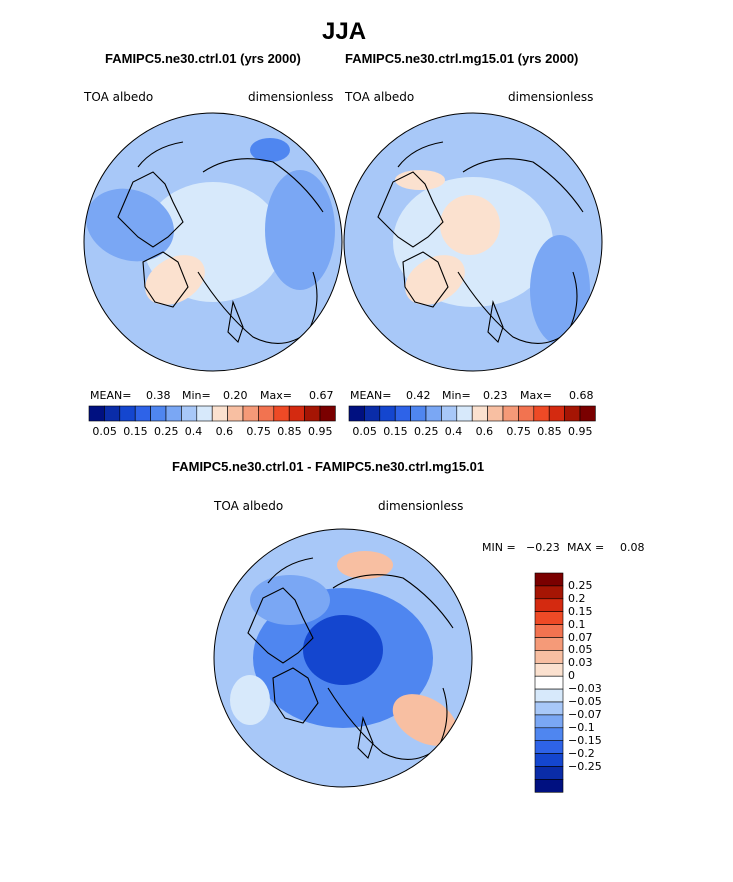 The height and width of the screenshot is (882, 733). Describe the element at coordinates (276, 395) in the screenshot. I see `stat-max-label-ctrl: Max=` at that location.